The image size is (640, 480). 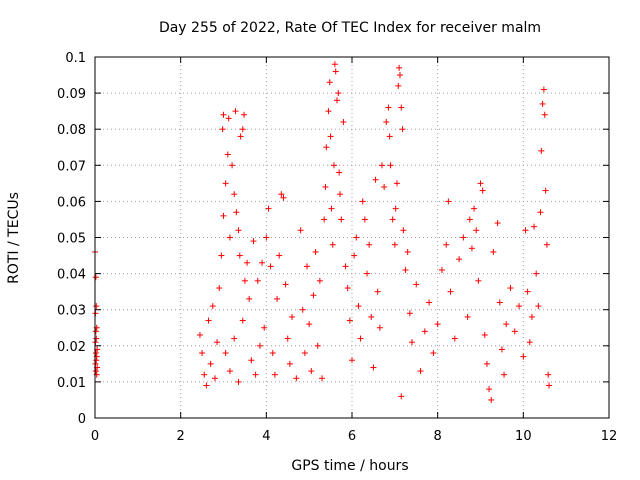 I want to click on x-tick-label: 12, so click(x=609, y=436).